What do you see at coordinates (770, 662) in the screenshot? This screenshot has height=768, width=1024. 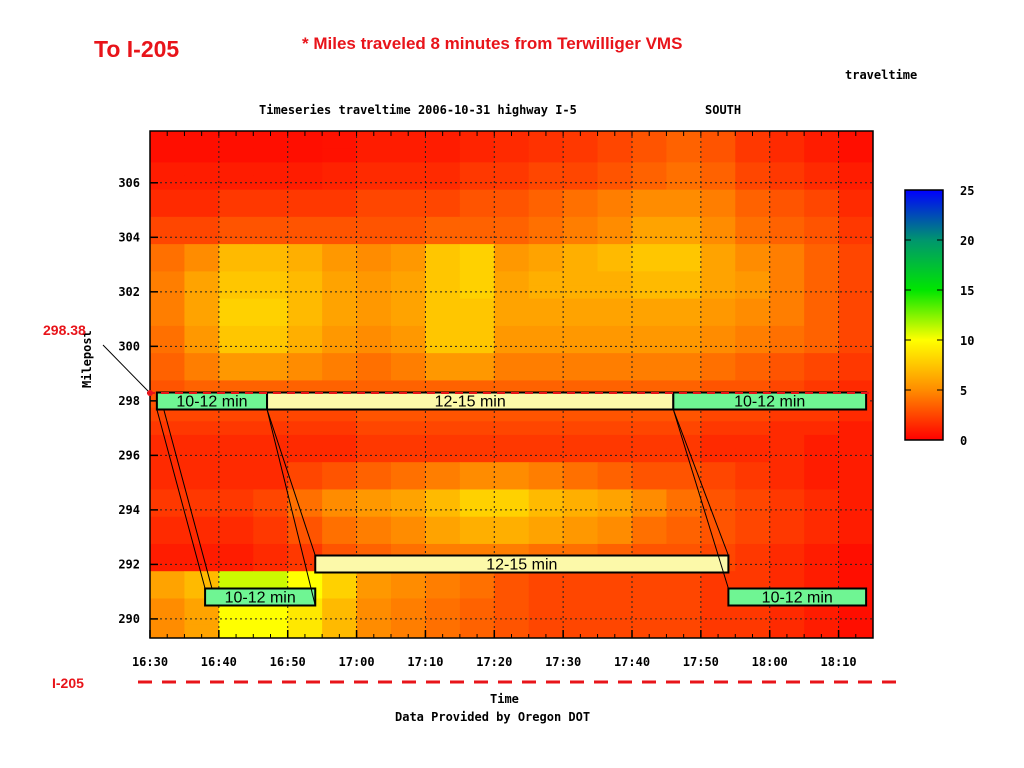 I see `x-tick-label: 18:00` at bounding box center [770, 662].